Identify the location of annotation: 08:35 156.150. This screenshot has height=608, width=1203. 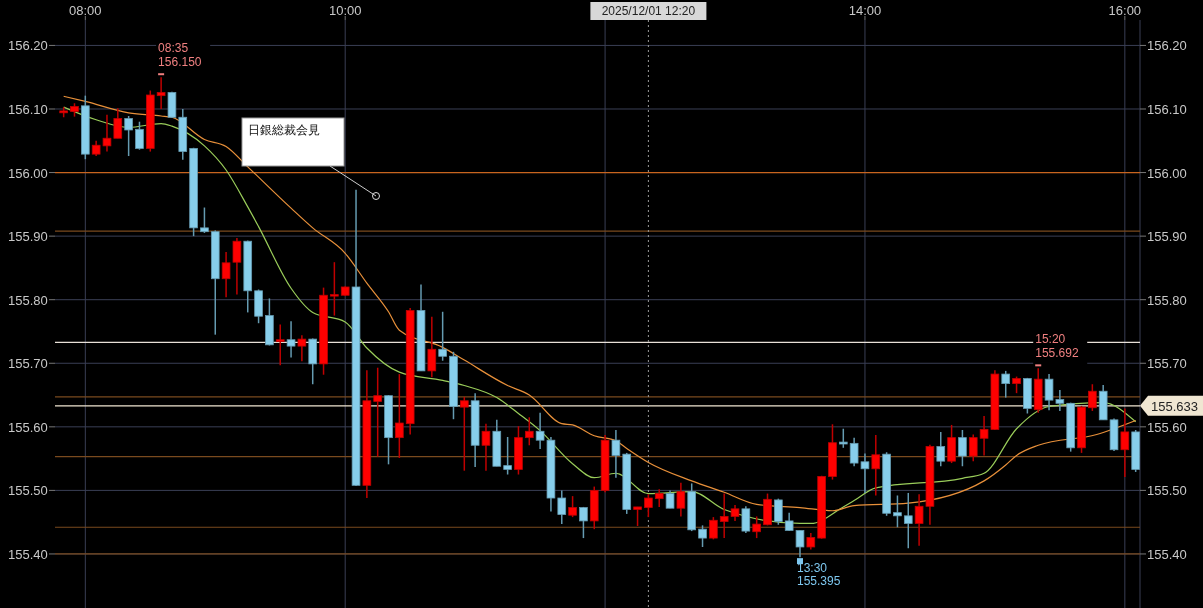
(180, 55).